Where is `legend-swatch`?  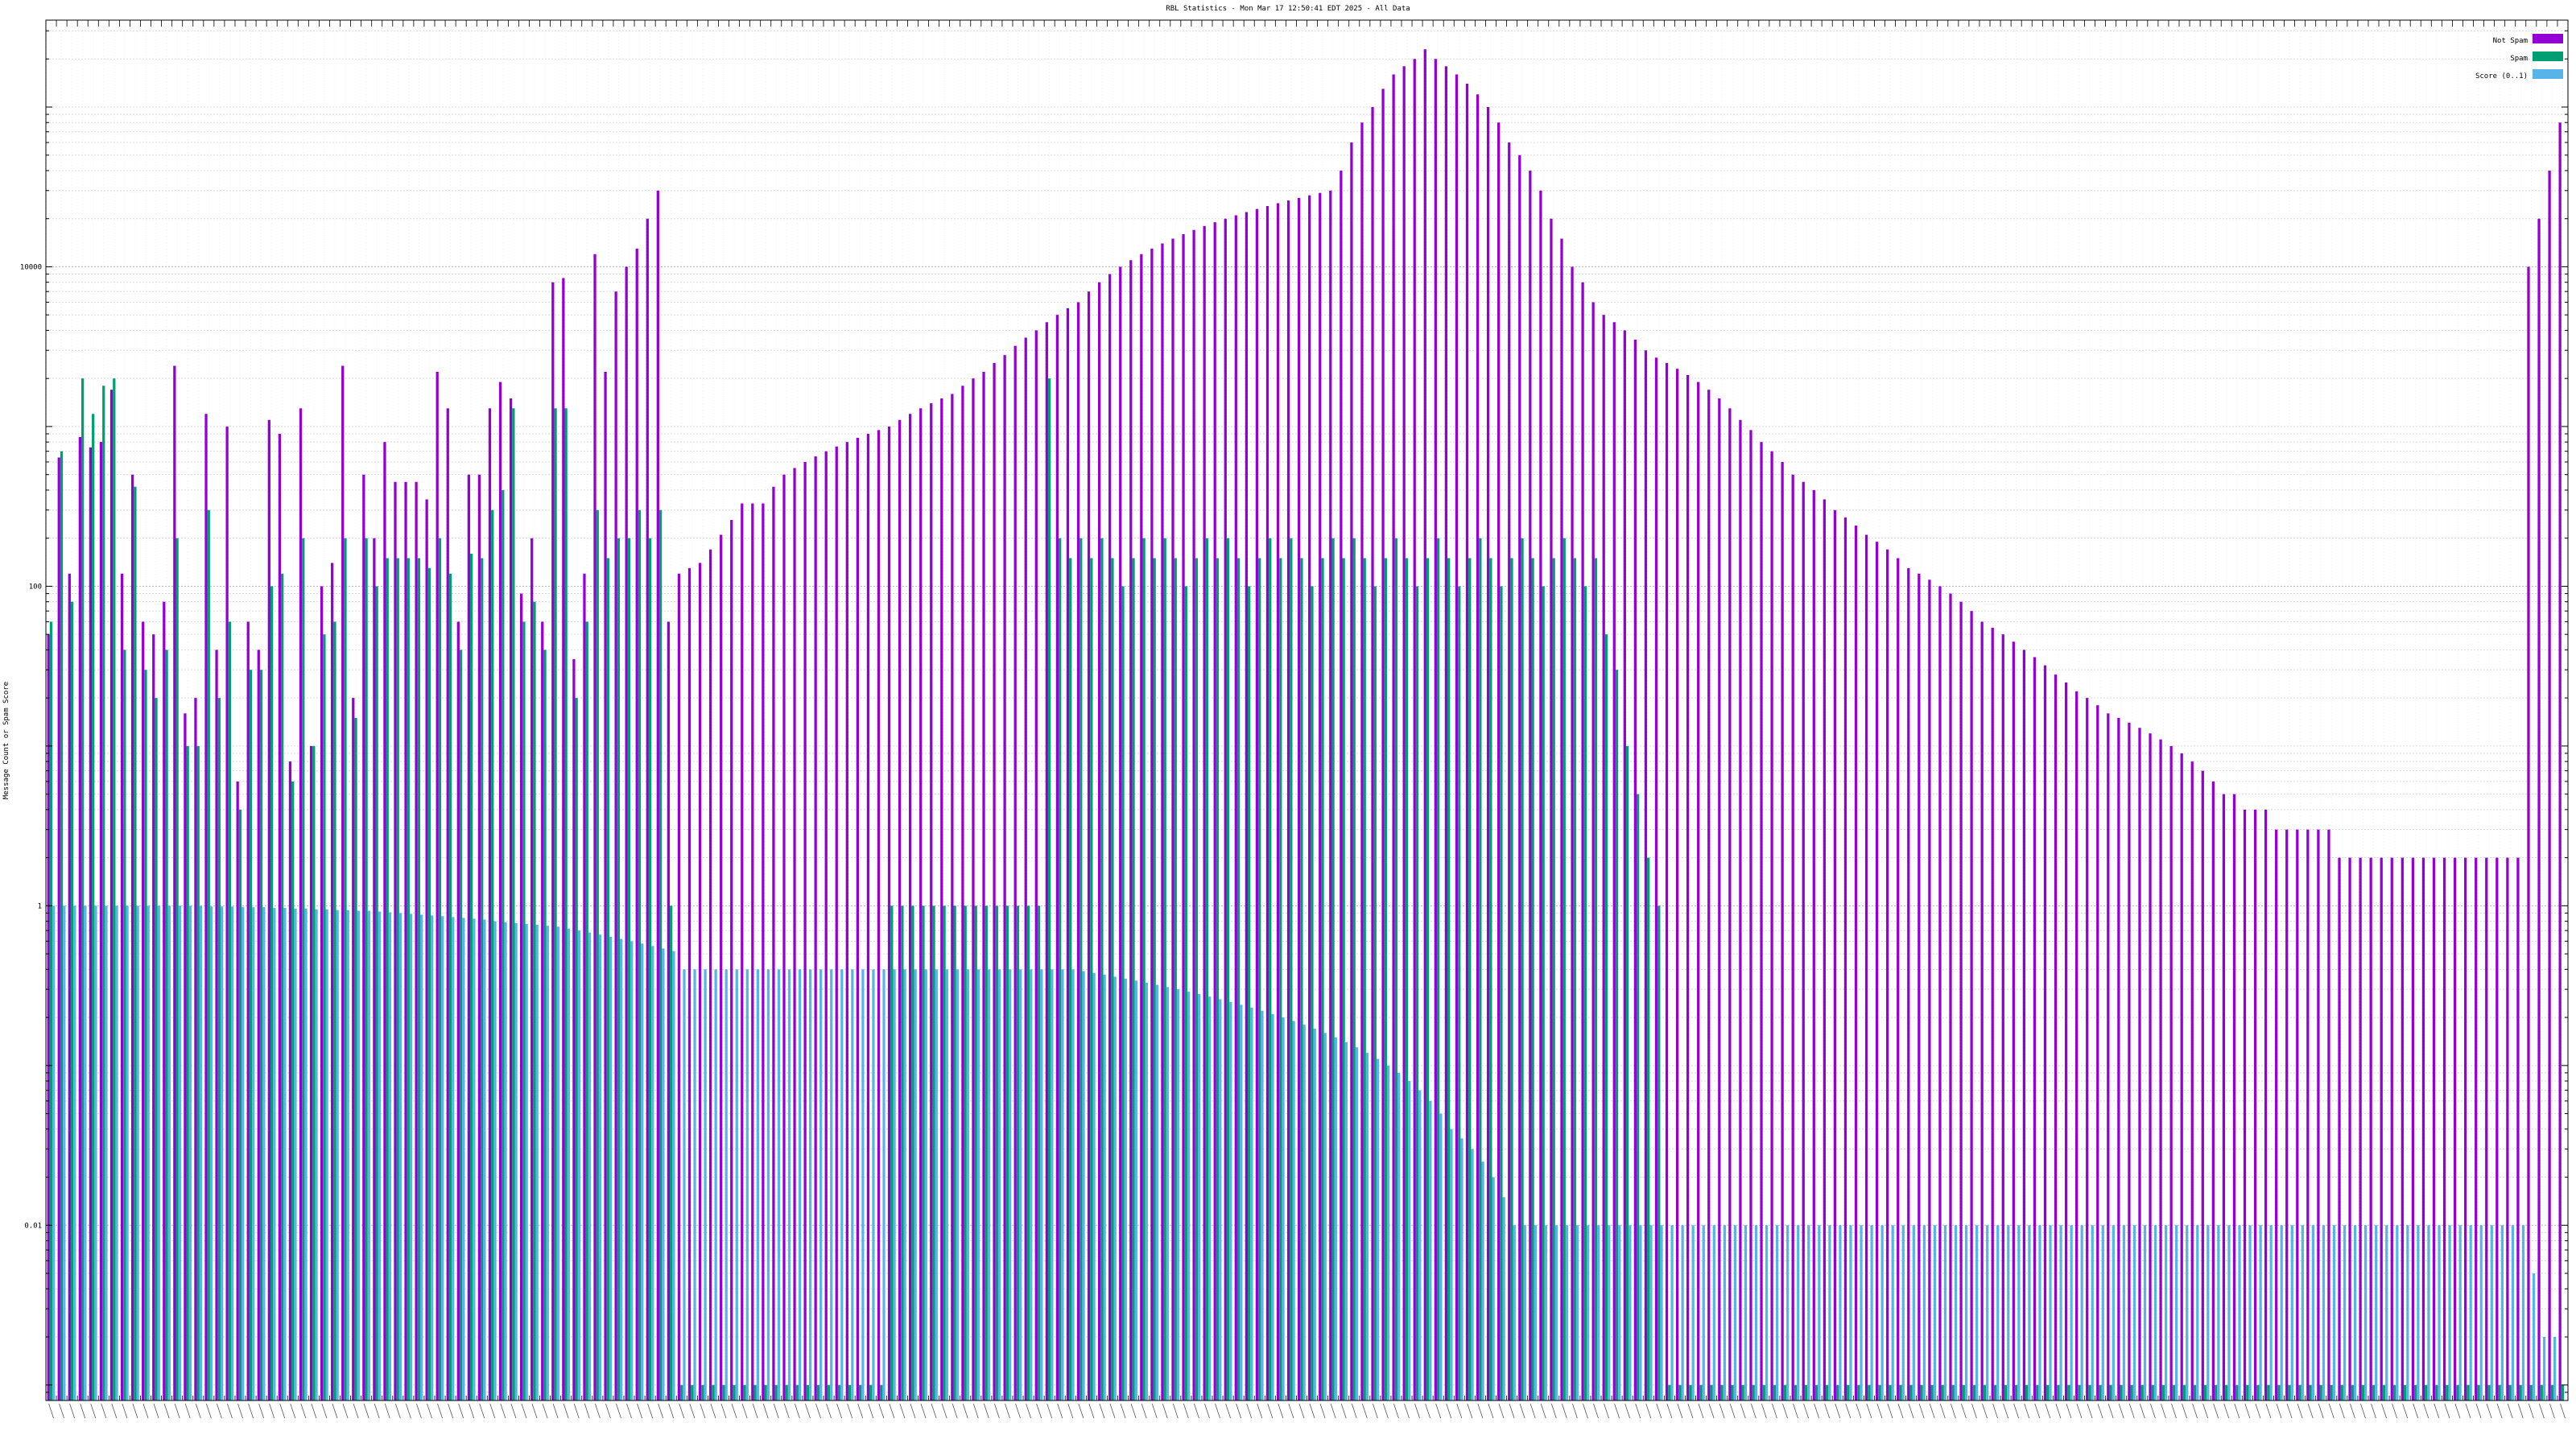 legend-swatch is located at coordinates (2548, 74).